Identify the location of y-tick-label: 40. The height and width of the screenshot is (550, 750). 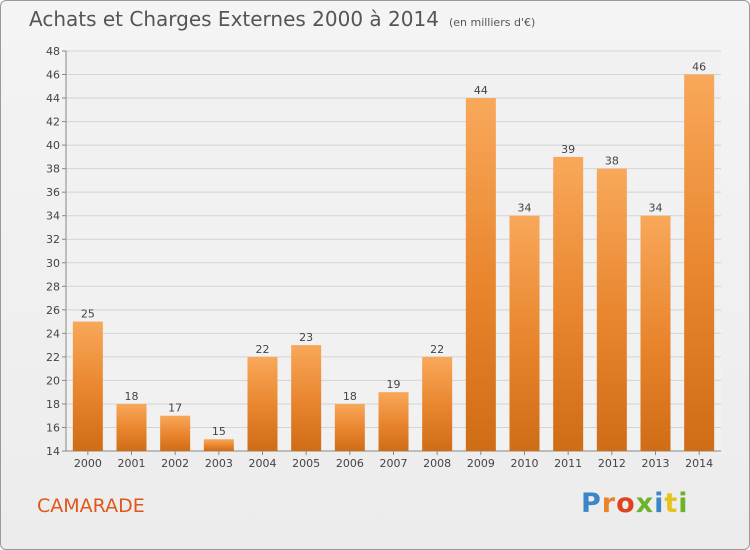
(53, 145).